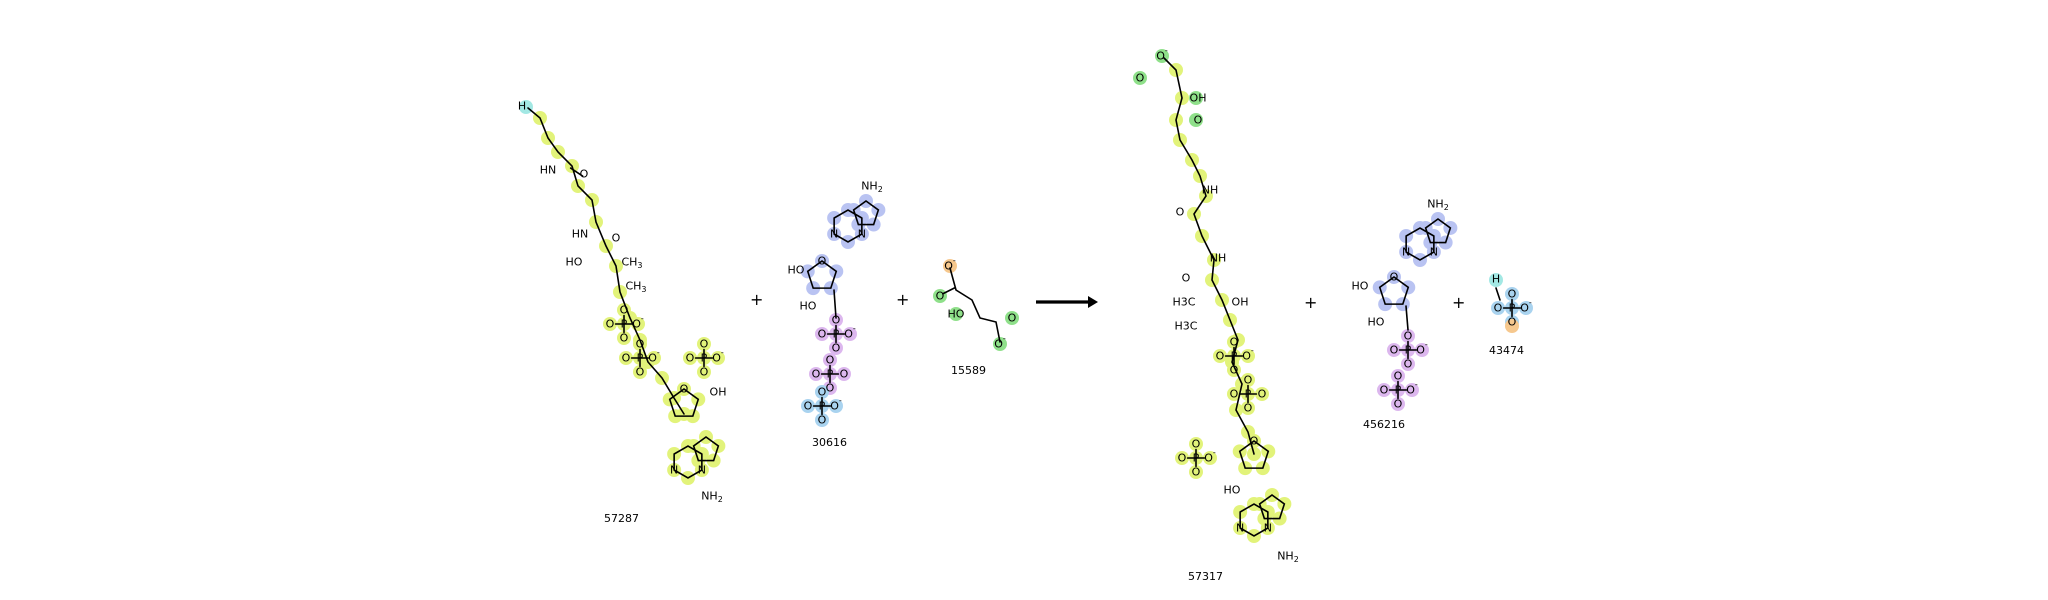 The image size is (2048, 600). Describe the element at coordinates (1498, 294) in the screenshot. I see `hydrogen-bond` at that location.